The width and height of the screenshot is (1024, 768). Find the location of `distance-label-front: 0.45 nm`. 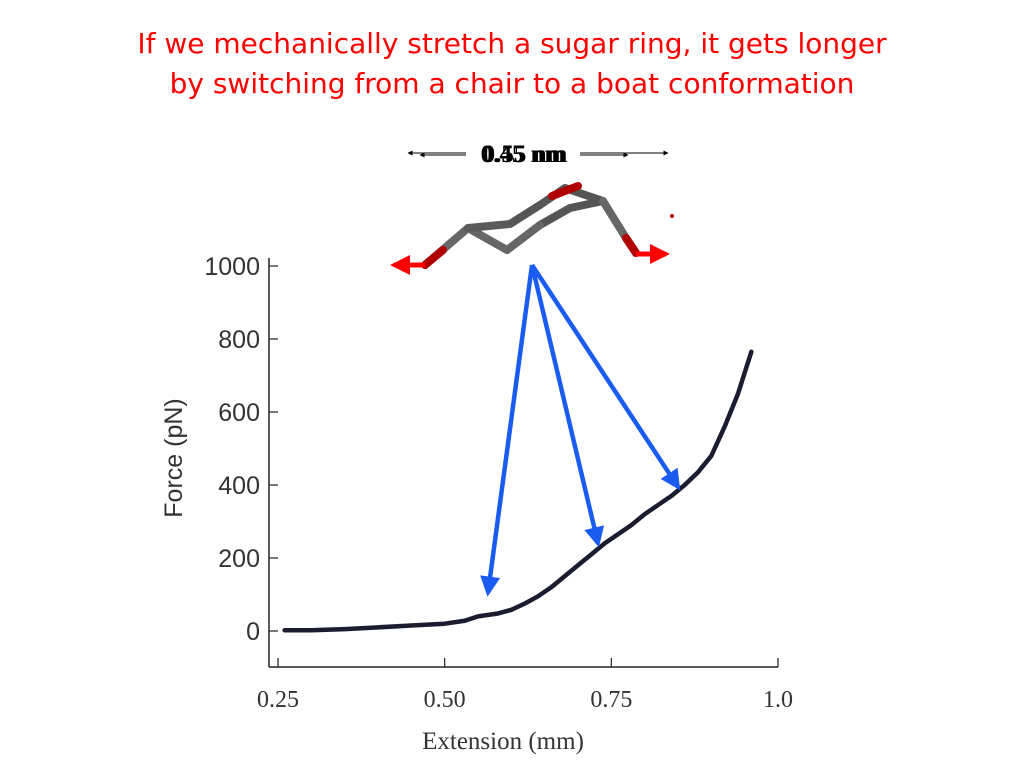

distance-label-front: 0.45 nm is located at coordinates (523, 154).